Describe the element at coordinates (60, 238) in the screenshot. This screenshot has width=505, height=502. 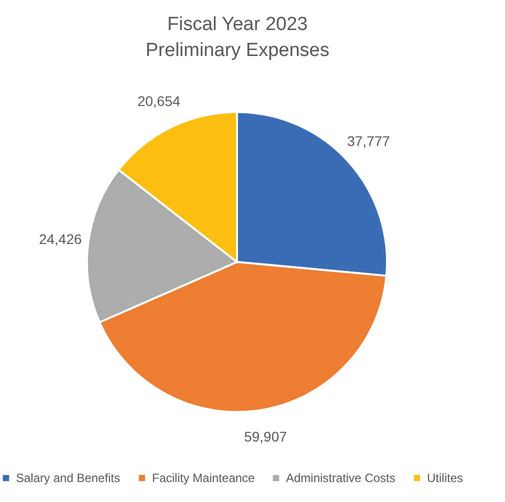
I see `data-label: 24,426` at that location.